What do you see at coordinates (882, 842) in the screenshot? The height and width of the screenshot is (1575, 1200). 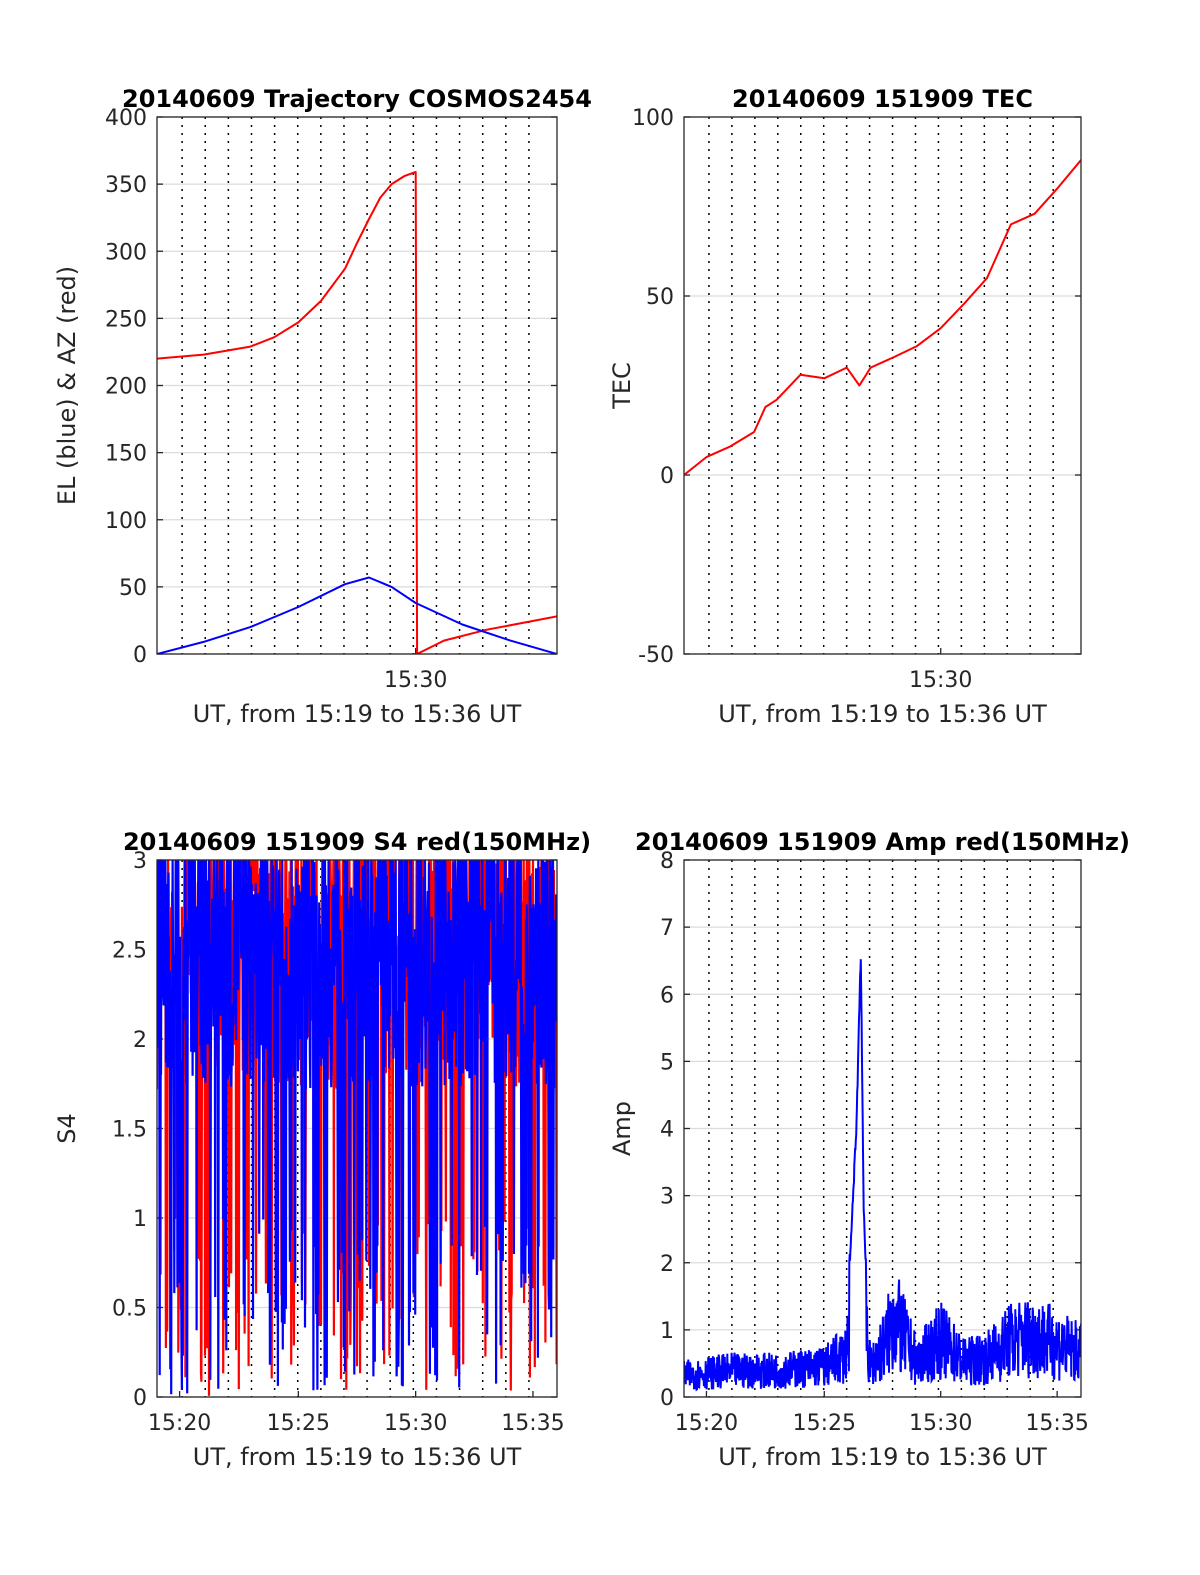 I see `chart-title: 20140609 151909 Amp red(150MHz)` at bounding box center [882, 842].